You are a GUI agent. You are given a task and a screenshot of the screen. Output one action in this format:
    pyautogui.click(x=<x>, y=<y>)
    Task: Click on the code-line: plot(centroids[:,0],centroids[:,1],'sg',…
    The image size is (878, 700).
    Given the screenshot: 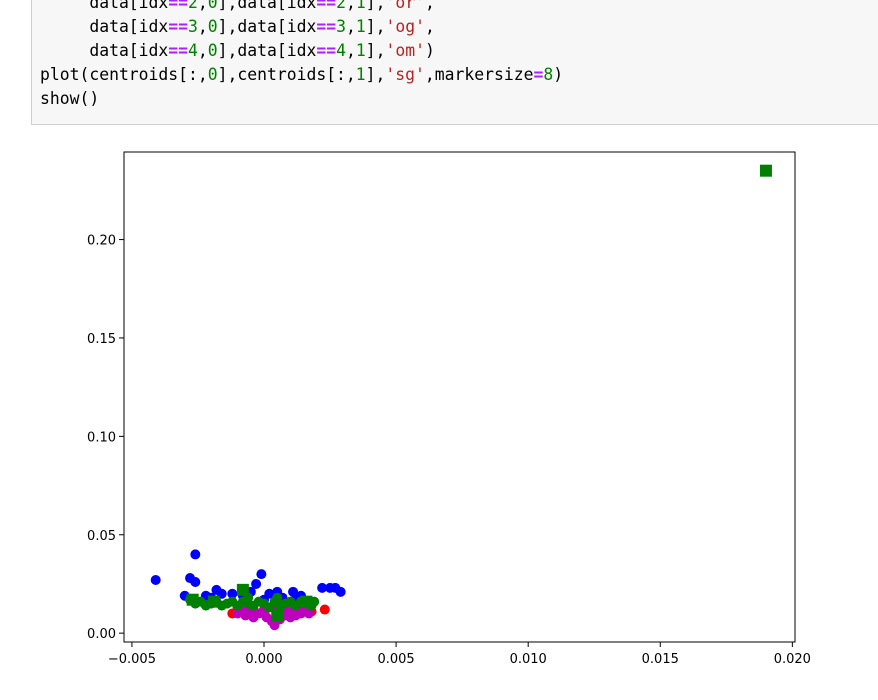 What is the action you would take?
    pyautogui.click(x=301, y=75)
    